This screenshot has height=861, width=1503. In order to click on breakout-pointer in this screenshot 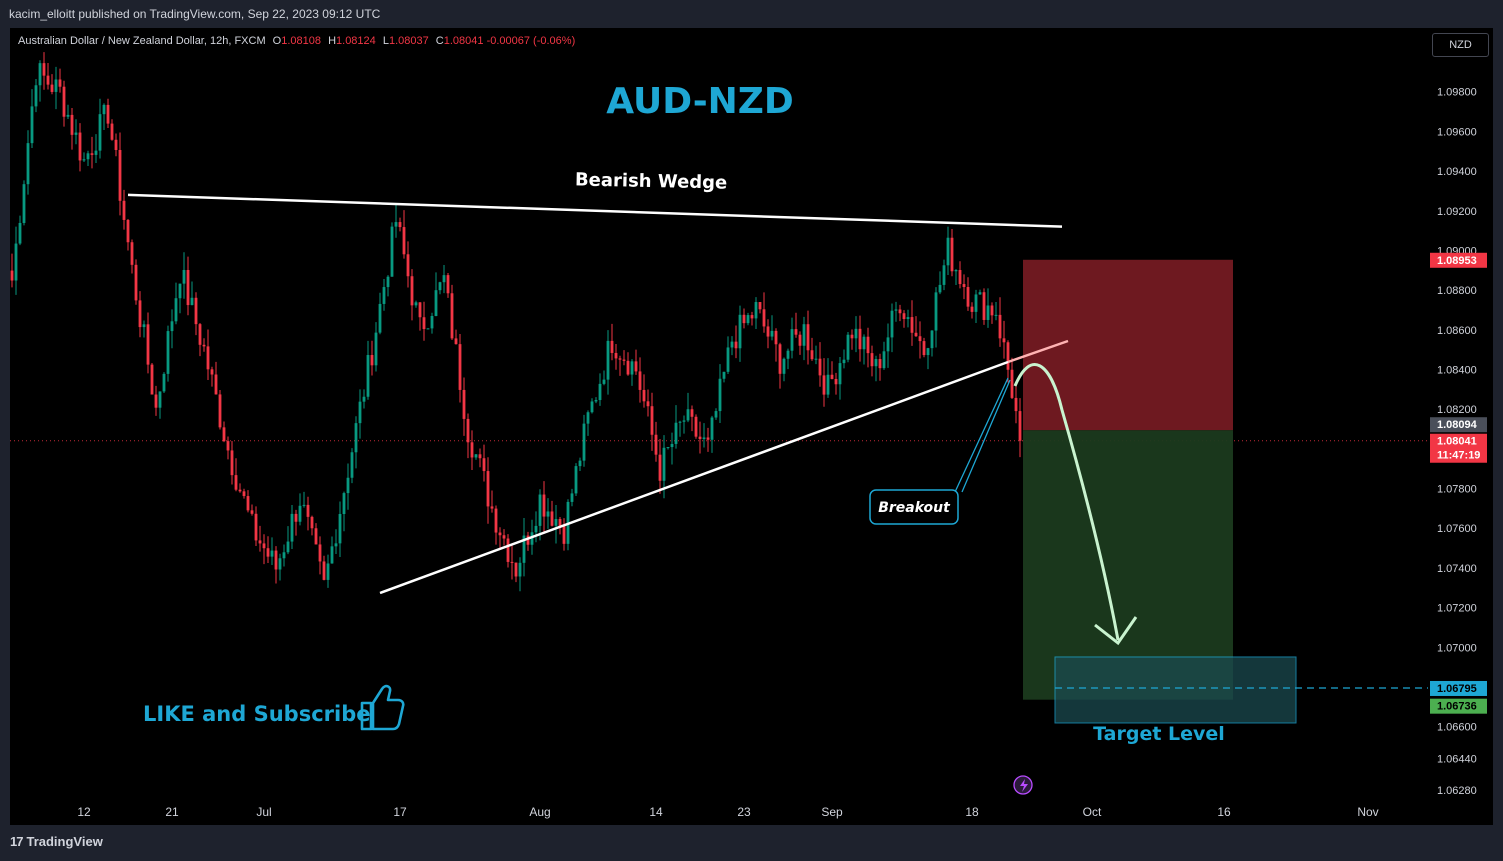, I will do `click(982, 435)`.